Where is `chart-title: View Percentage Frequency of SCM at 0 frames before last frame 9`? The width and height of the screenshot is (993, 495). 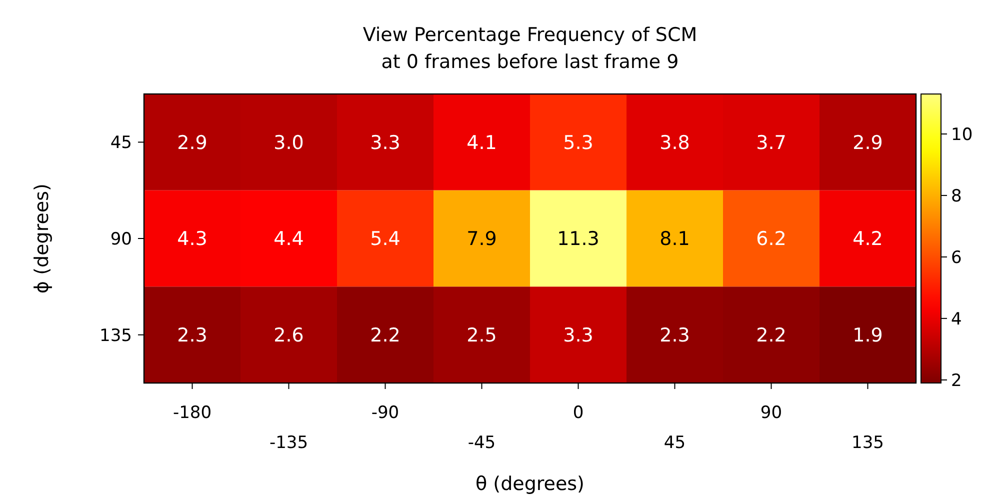
chart-title: View Percentage Frequency of SCM at 0 frames before last frame 9 is located at coordinates (530, 48).